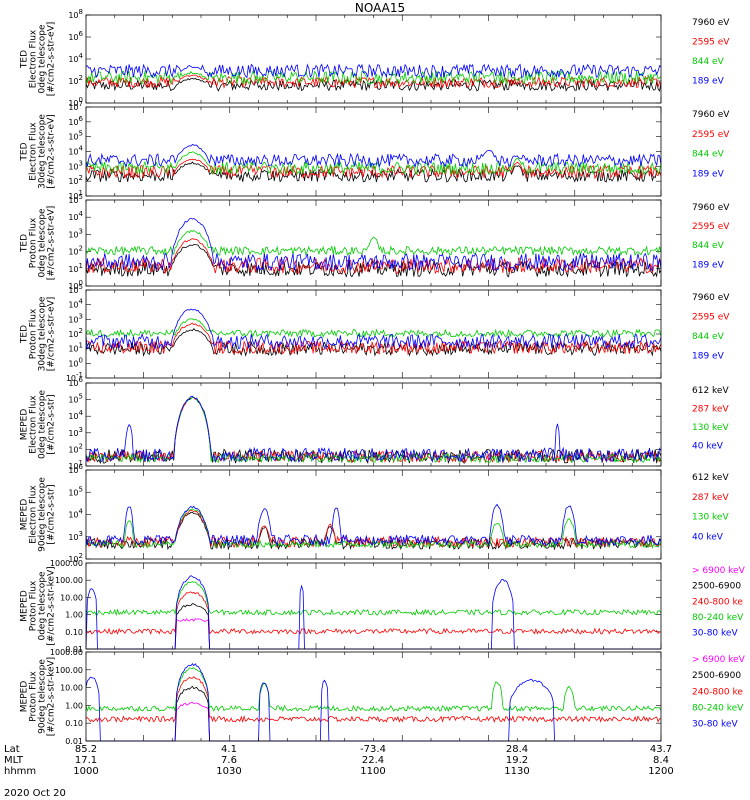 The image size is (750, 800). Describe the element at coordinates (372, 771) in the screenshot. I see `footer-value: 1100` at that location.